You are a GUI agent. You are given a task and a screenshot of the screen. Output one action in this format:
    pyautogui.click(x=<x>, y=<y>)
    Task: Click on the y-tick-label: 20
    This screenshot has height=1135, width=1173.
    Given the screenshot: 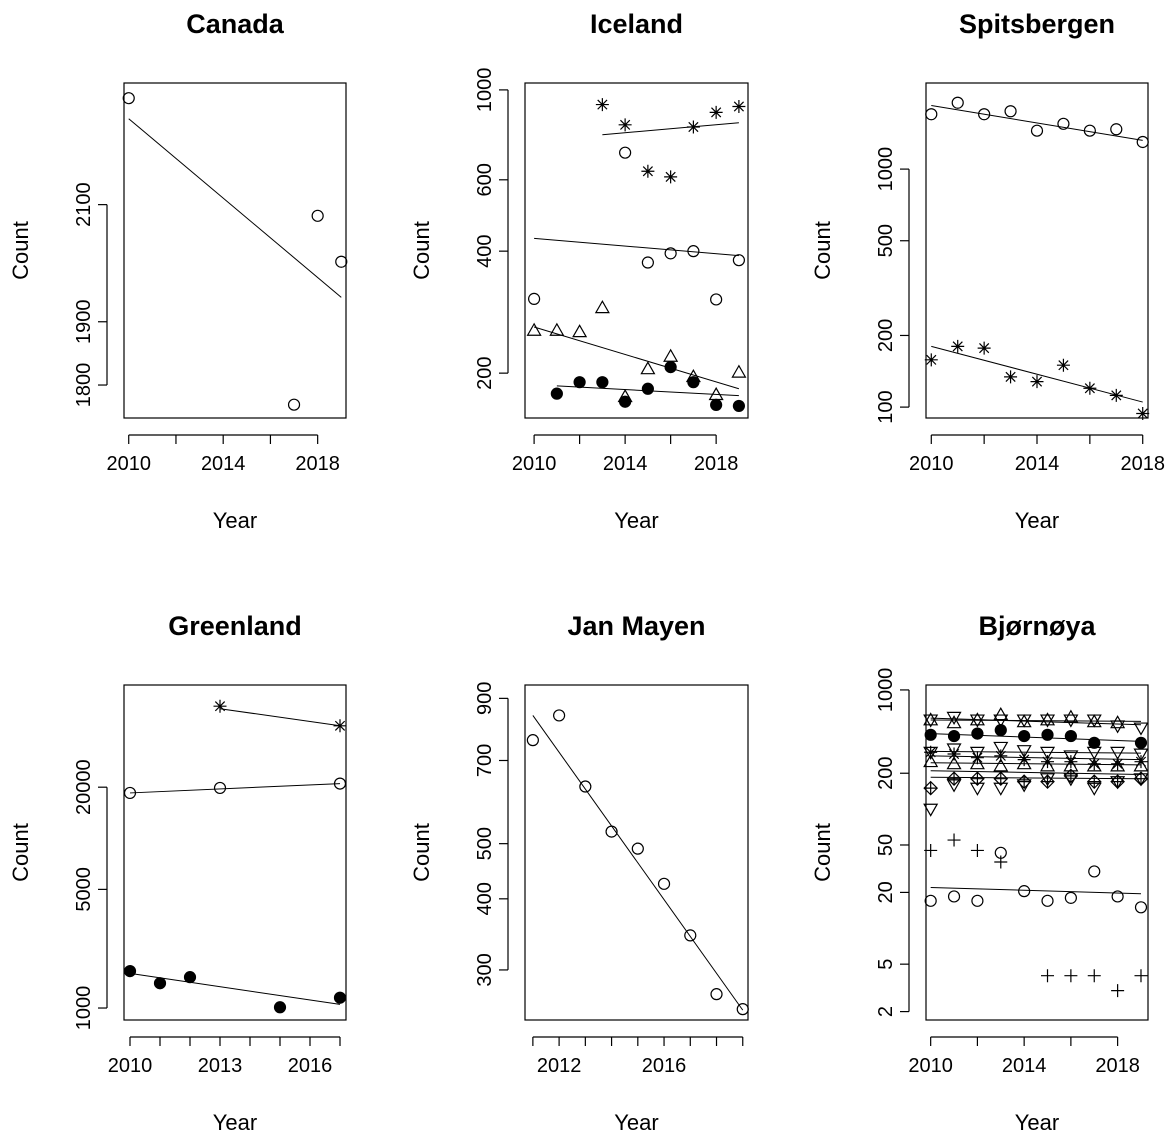 What is the action you would take?
    pyautogui.click(x=886, y=892)
    